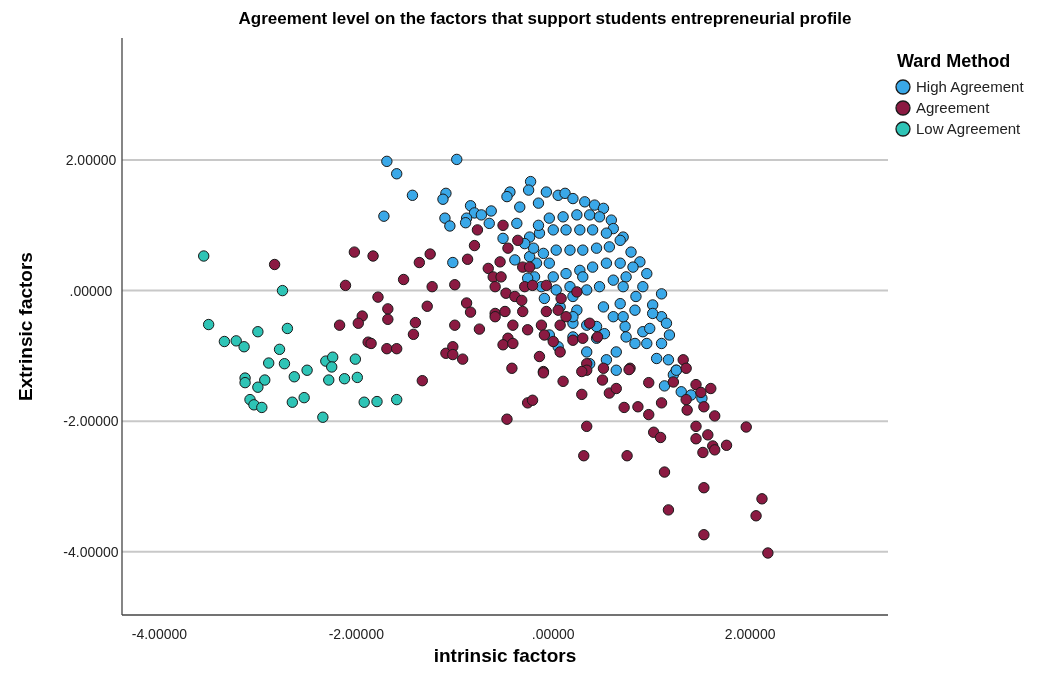 This screenshot has height=683, width=1051. What do you see at coordinates (954, 61) in the screenshot?
I see `legend-title: Ward Method` at bounding box center [954, 61].